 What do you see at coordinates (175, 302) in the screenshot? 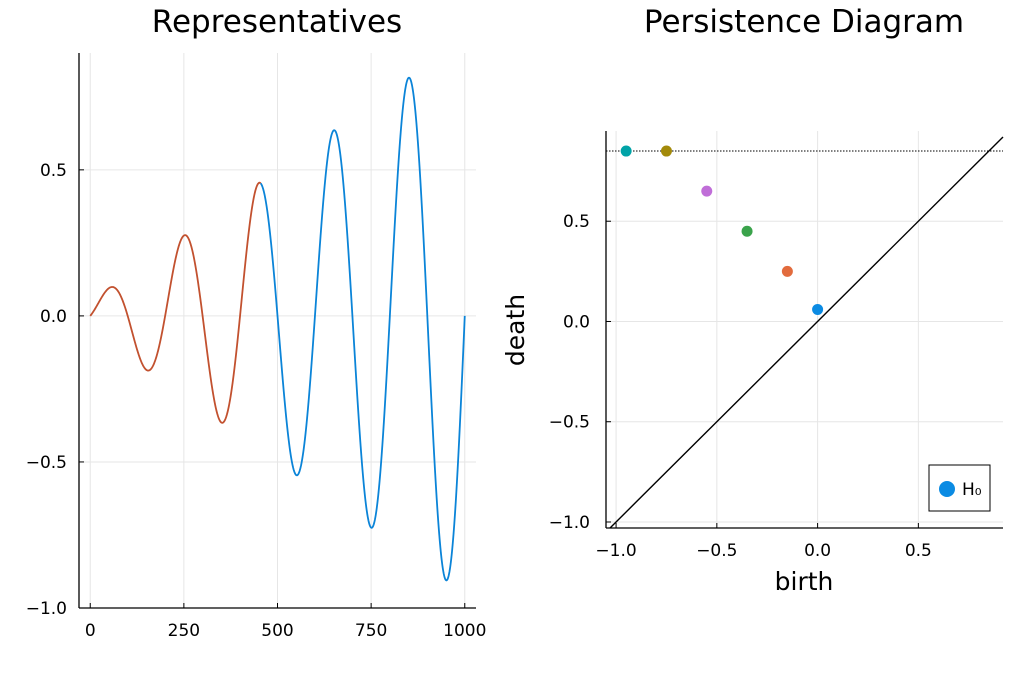
I see `representative-segment` at bounding box center [175, 302].